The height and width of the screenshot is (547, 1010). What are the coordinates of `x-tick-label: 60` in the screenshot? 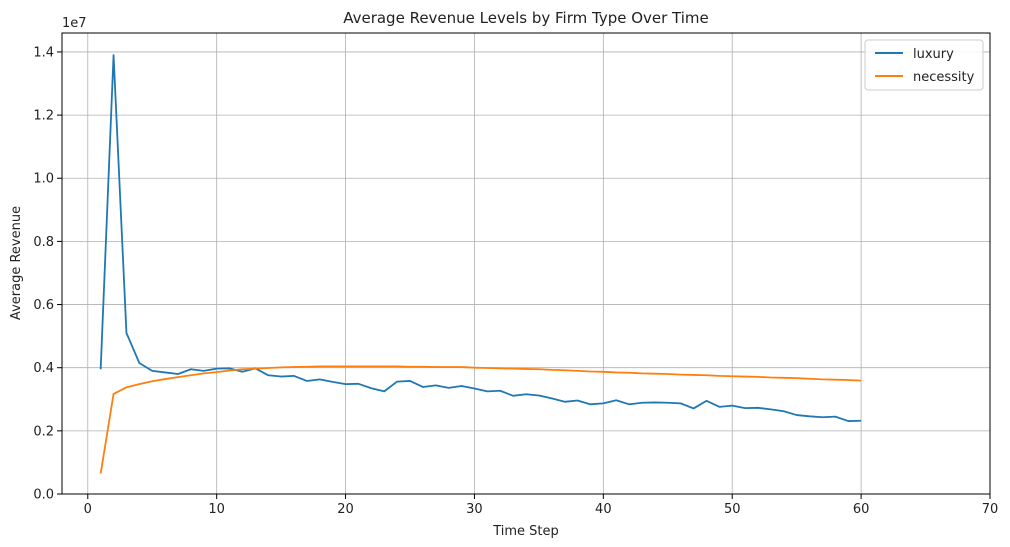 It's located at (861, 509).